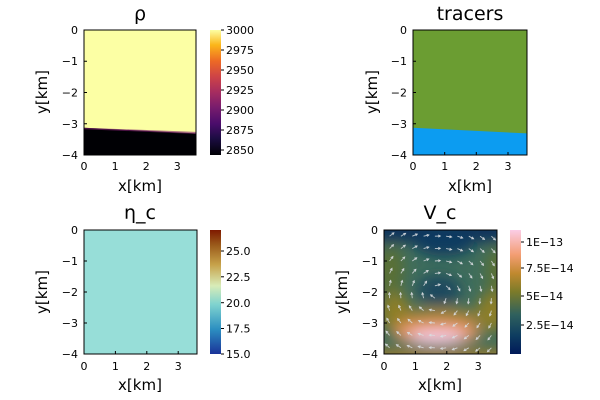 The width and height of the screenshot is (600, 400). I want to click on colorbar: 25.0 22.5 20.0 17.5 15.0, so click(230, 295).